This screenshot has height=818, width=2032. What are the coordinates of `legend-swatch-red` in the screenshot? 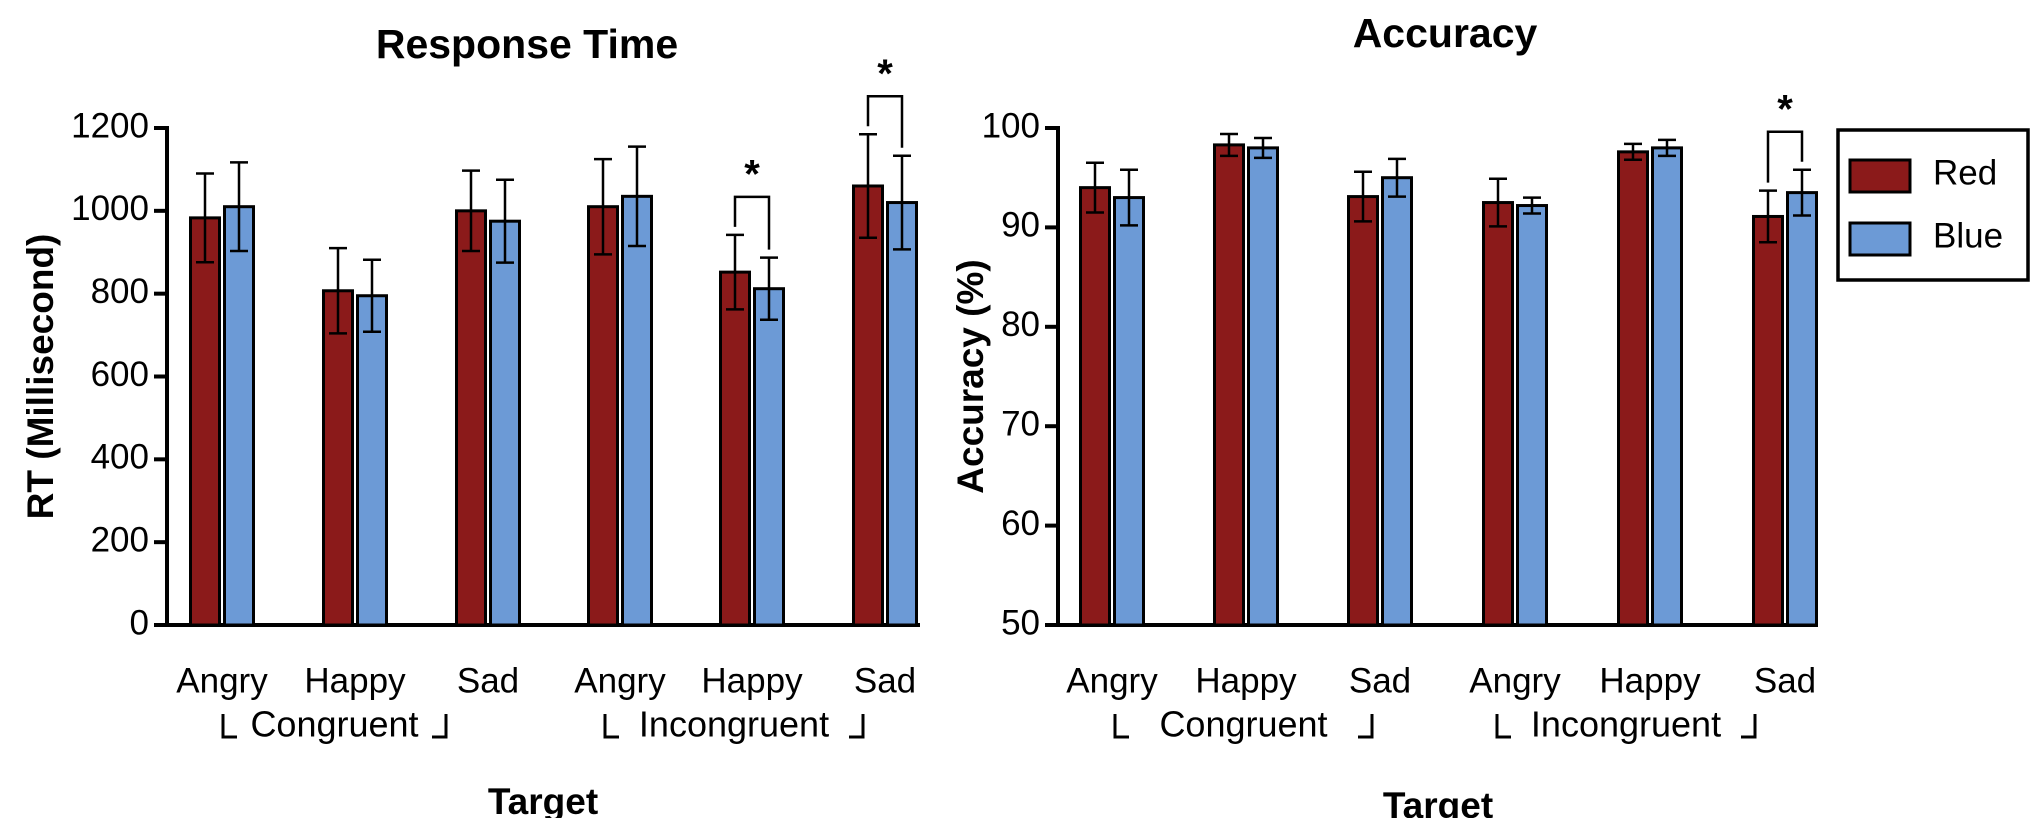 It's located at (1880, 176).